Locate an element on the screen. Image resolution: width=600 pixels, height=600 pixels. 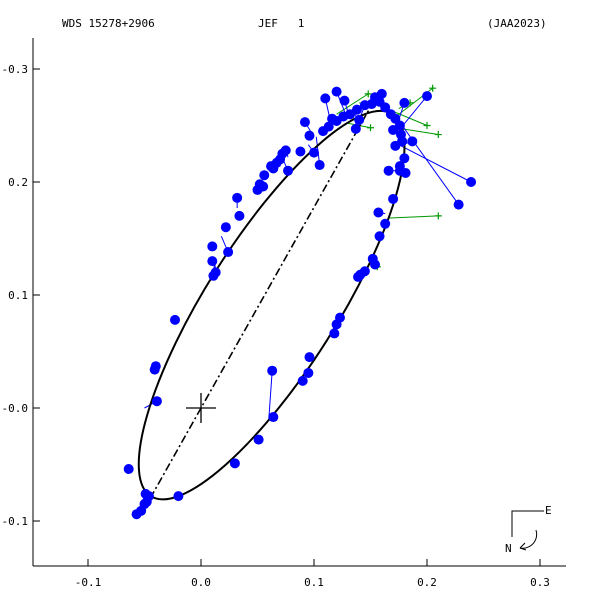
y-tick-label: -0.0 is located at coordinates (15, 408).